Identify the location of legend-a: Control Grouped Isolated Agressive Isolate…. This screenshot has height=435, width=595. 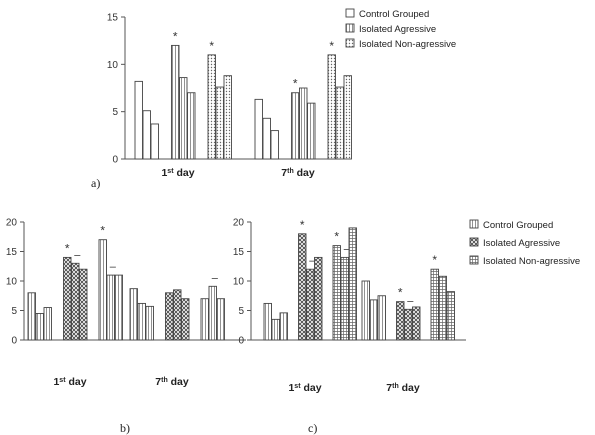
(400, 29).